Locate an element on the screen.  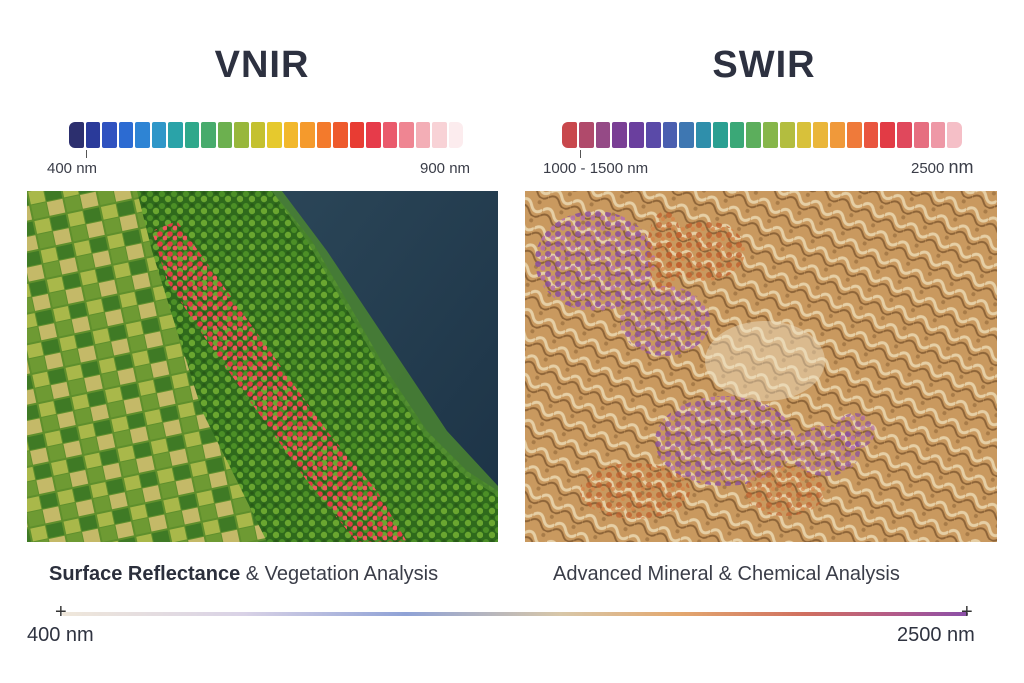
vnir-color-scale is located at coordinates (266, 135).